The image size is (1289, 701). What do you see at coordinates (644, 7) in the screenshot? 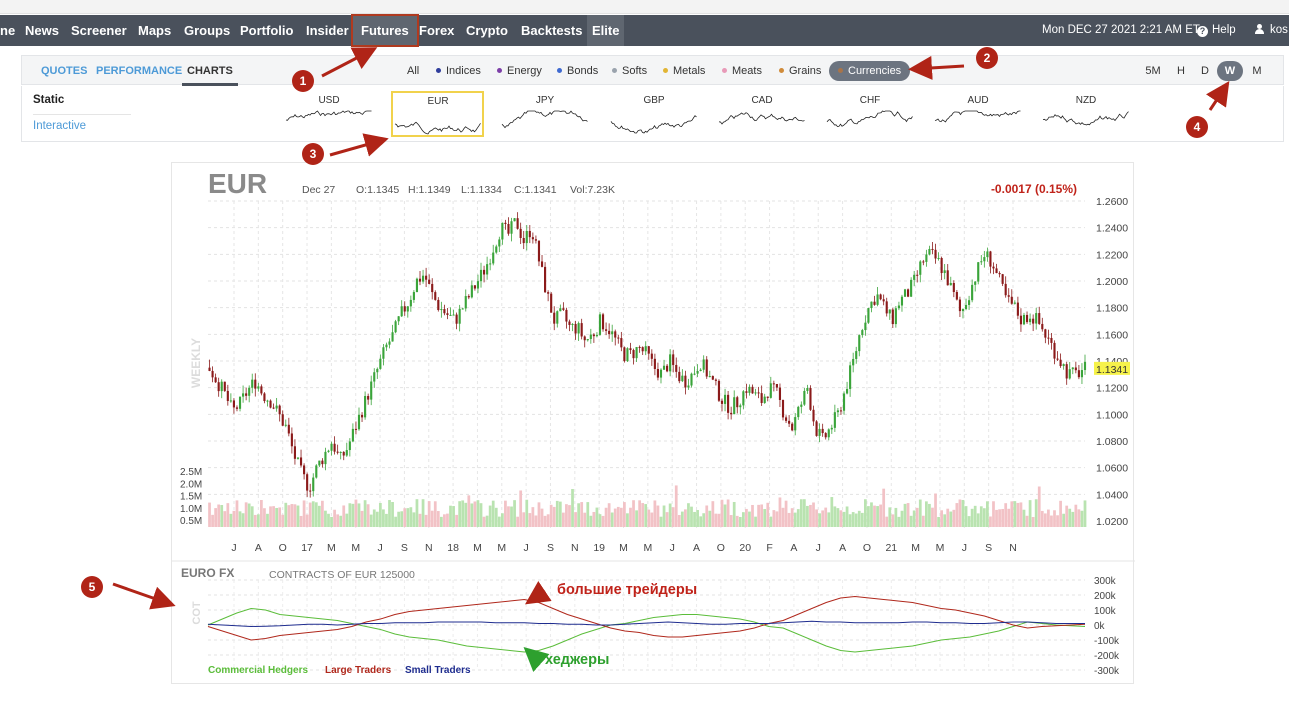
I see `browser-top-strip` at bounding box center [644, 7].